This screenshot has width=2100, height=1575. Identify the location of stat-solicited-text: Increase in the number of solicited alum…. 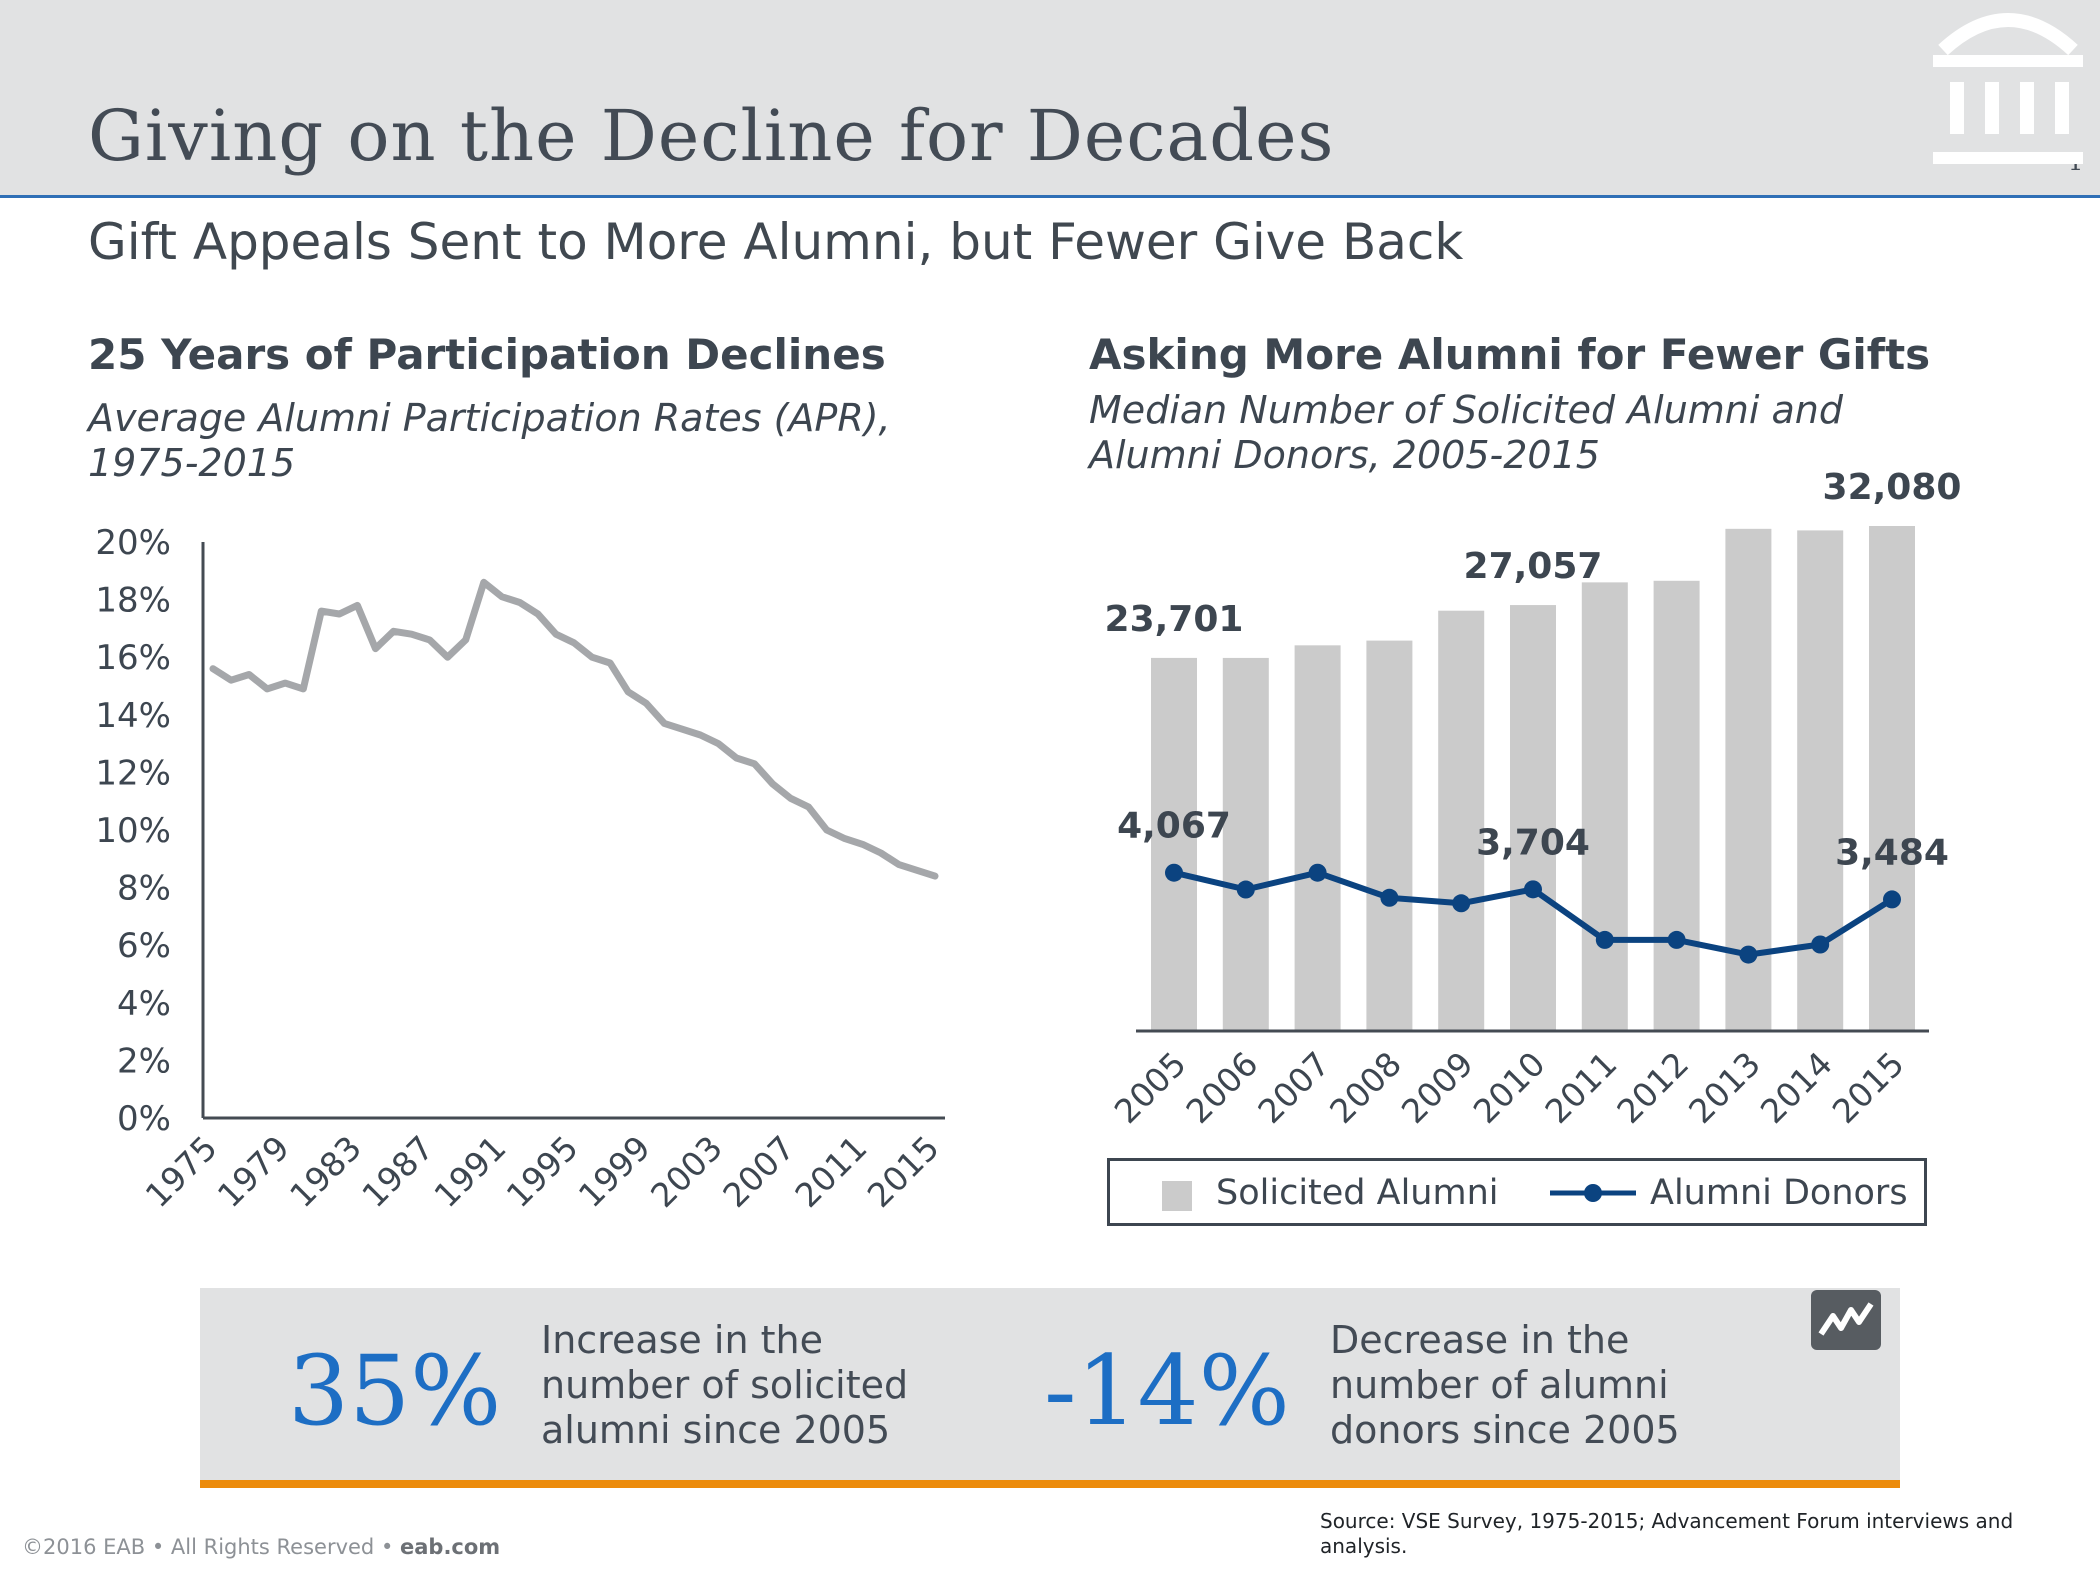
(725, 1385).